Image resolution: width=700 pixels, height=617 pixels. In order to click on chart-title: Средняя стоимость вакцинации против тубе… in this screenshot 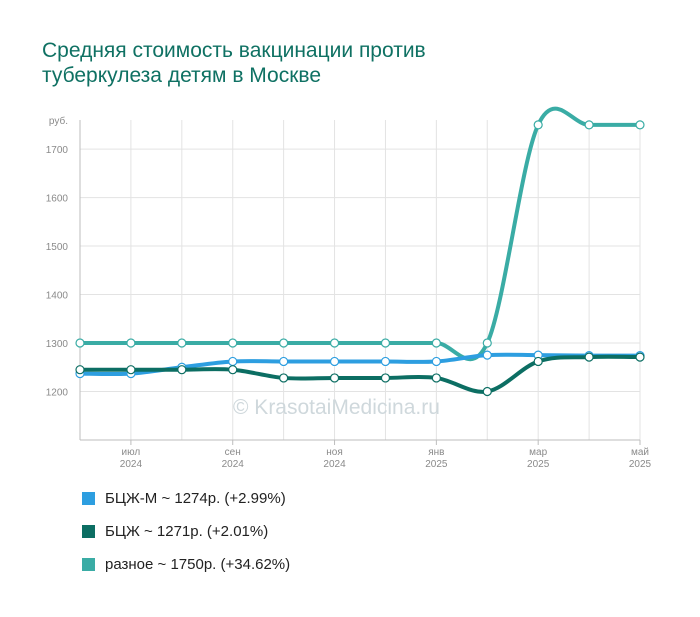, I will do `click(342, 63)`.